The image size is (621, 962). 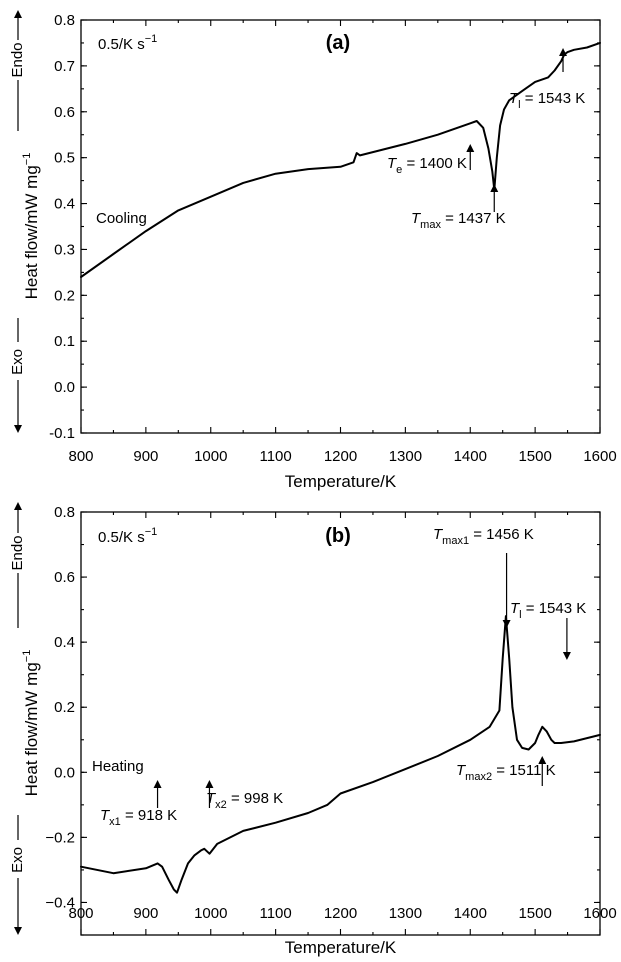 I want to click on annotation-subscript: max, so click(x=430, y=225).